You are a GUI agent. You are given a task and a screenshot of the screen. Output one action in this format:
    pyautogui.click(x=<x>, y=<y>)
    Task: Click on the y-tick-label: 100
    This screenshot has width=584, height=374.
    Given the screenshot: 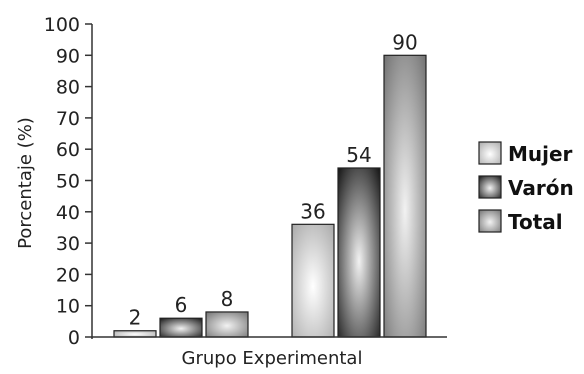 What is the action you would take?
    pyautogui.click(x=62, y=25)
    